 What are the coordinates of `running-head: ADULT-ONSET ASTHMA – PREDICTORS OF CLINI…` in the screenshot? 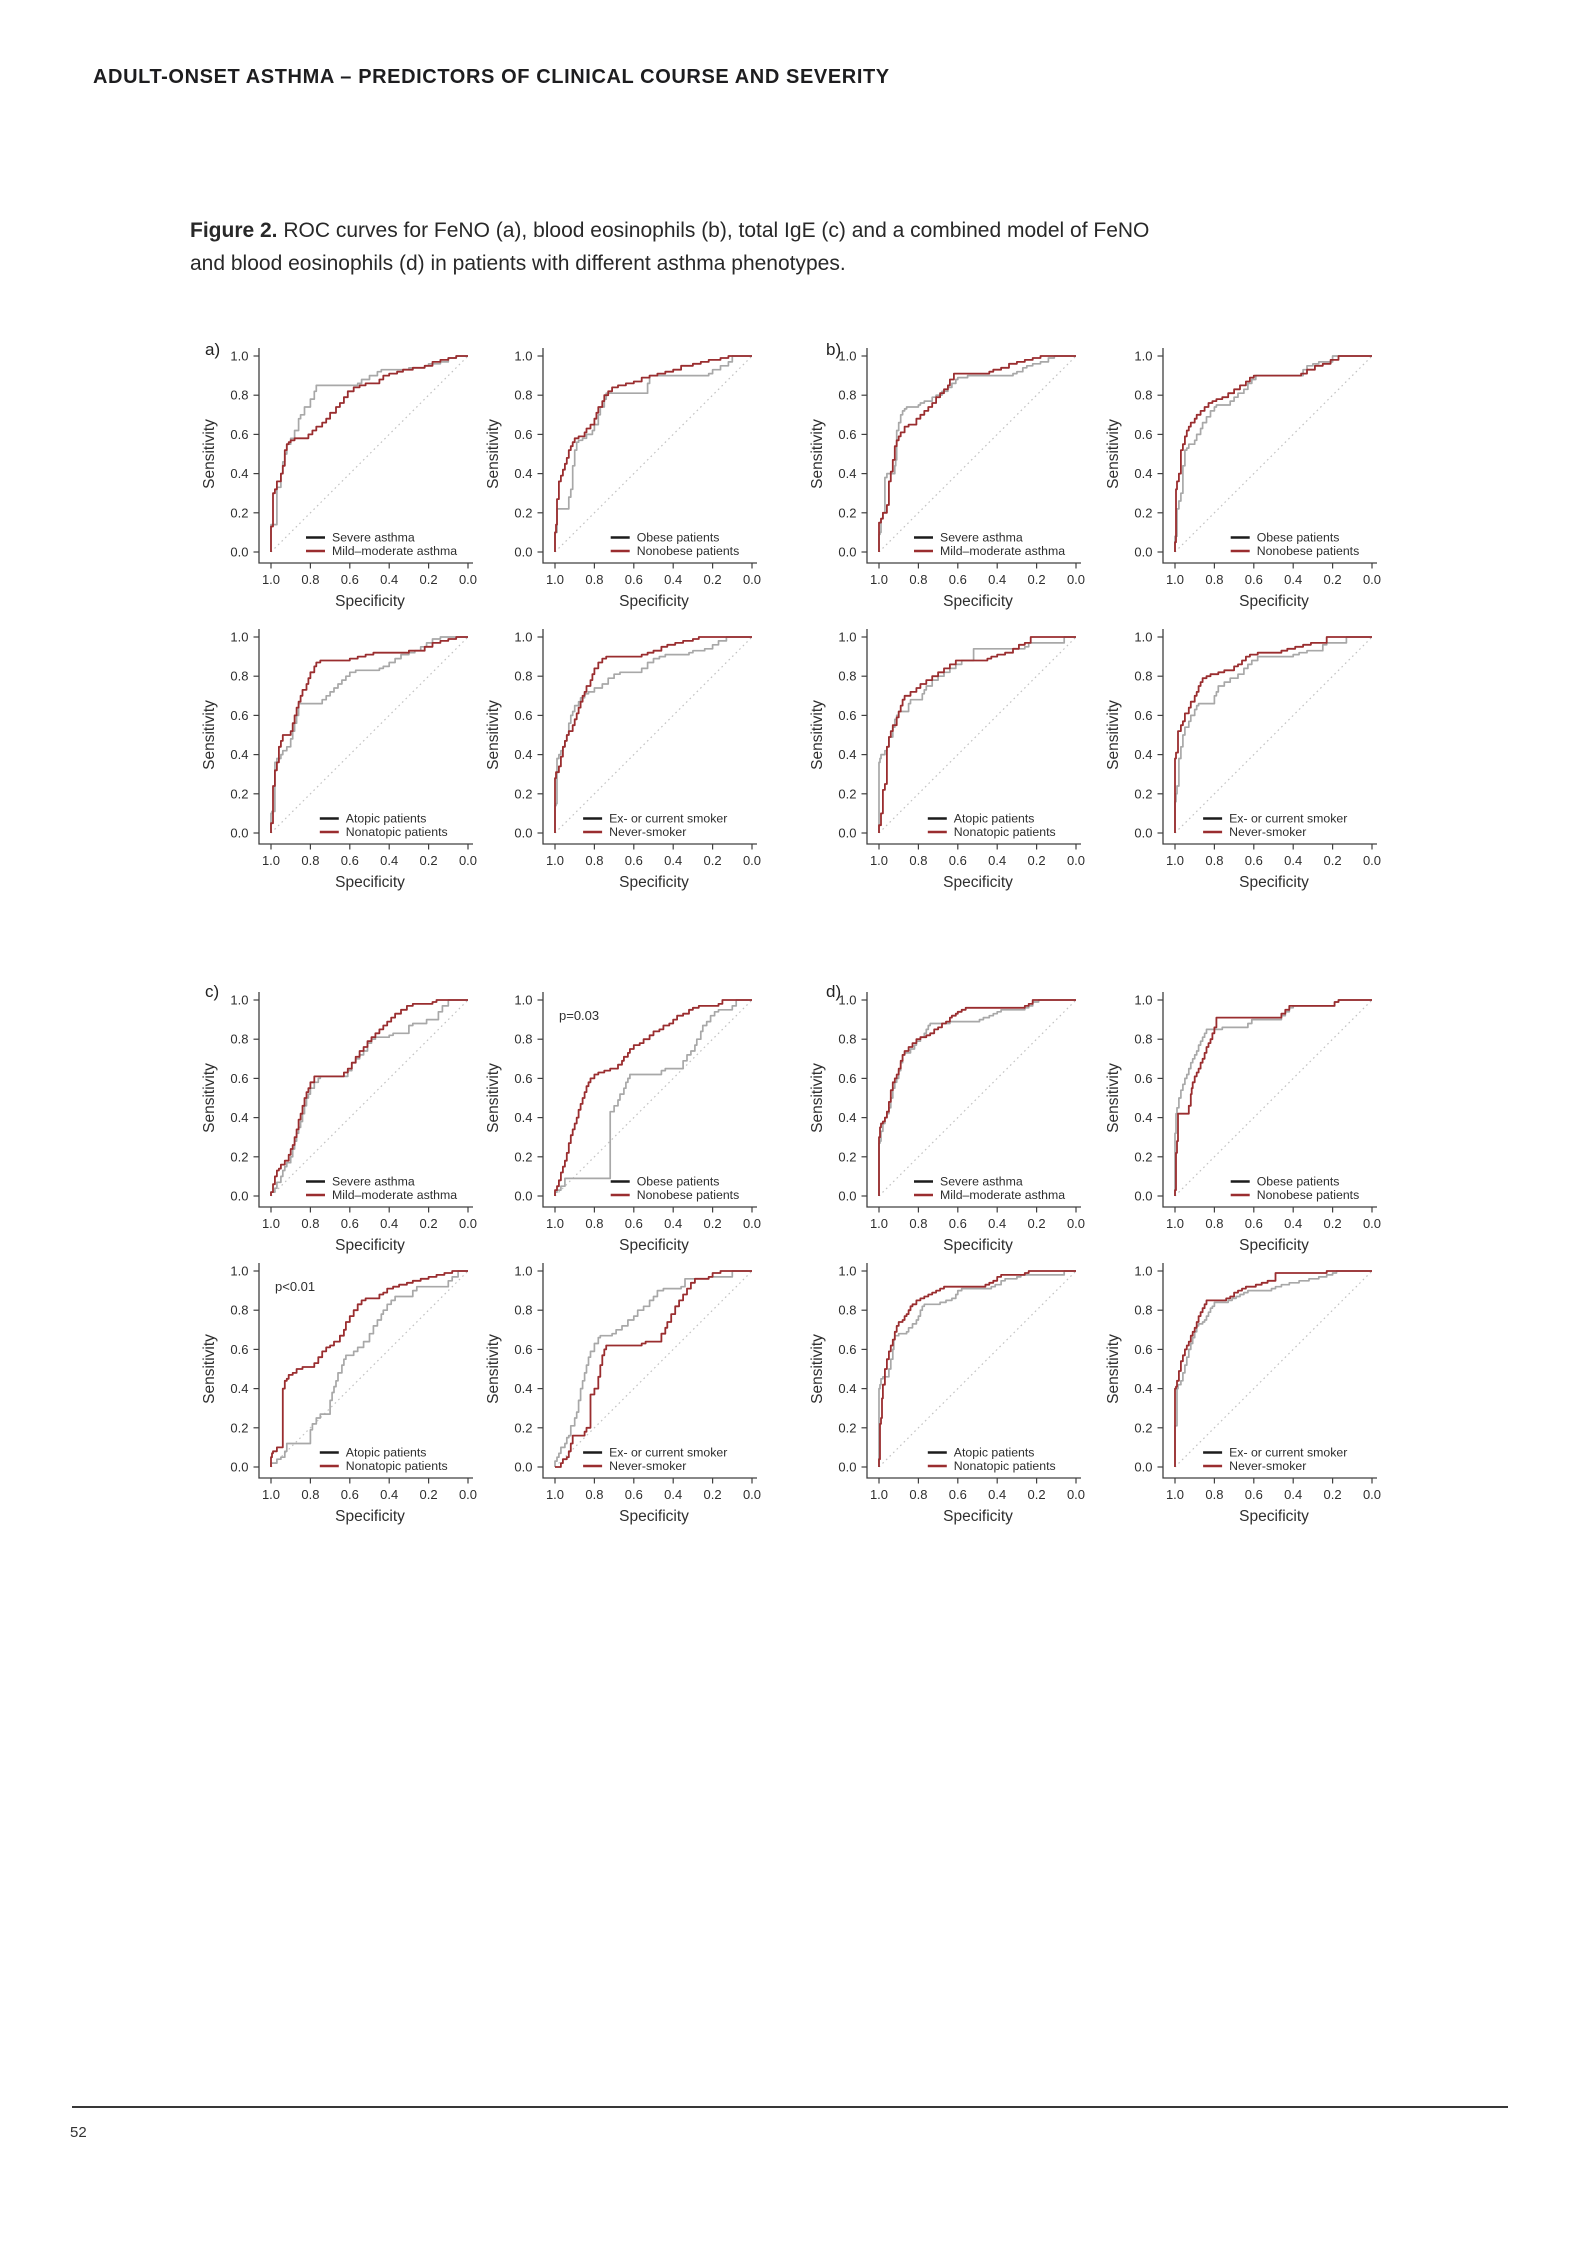 It's located at (491, 77).